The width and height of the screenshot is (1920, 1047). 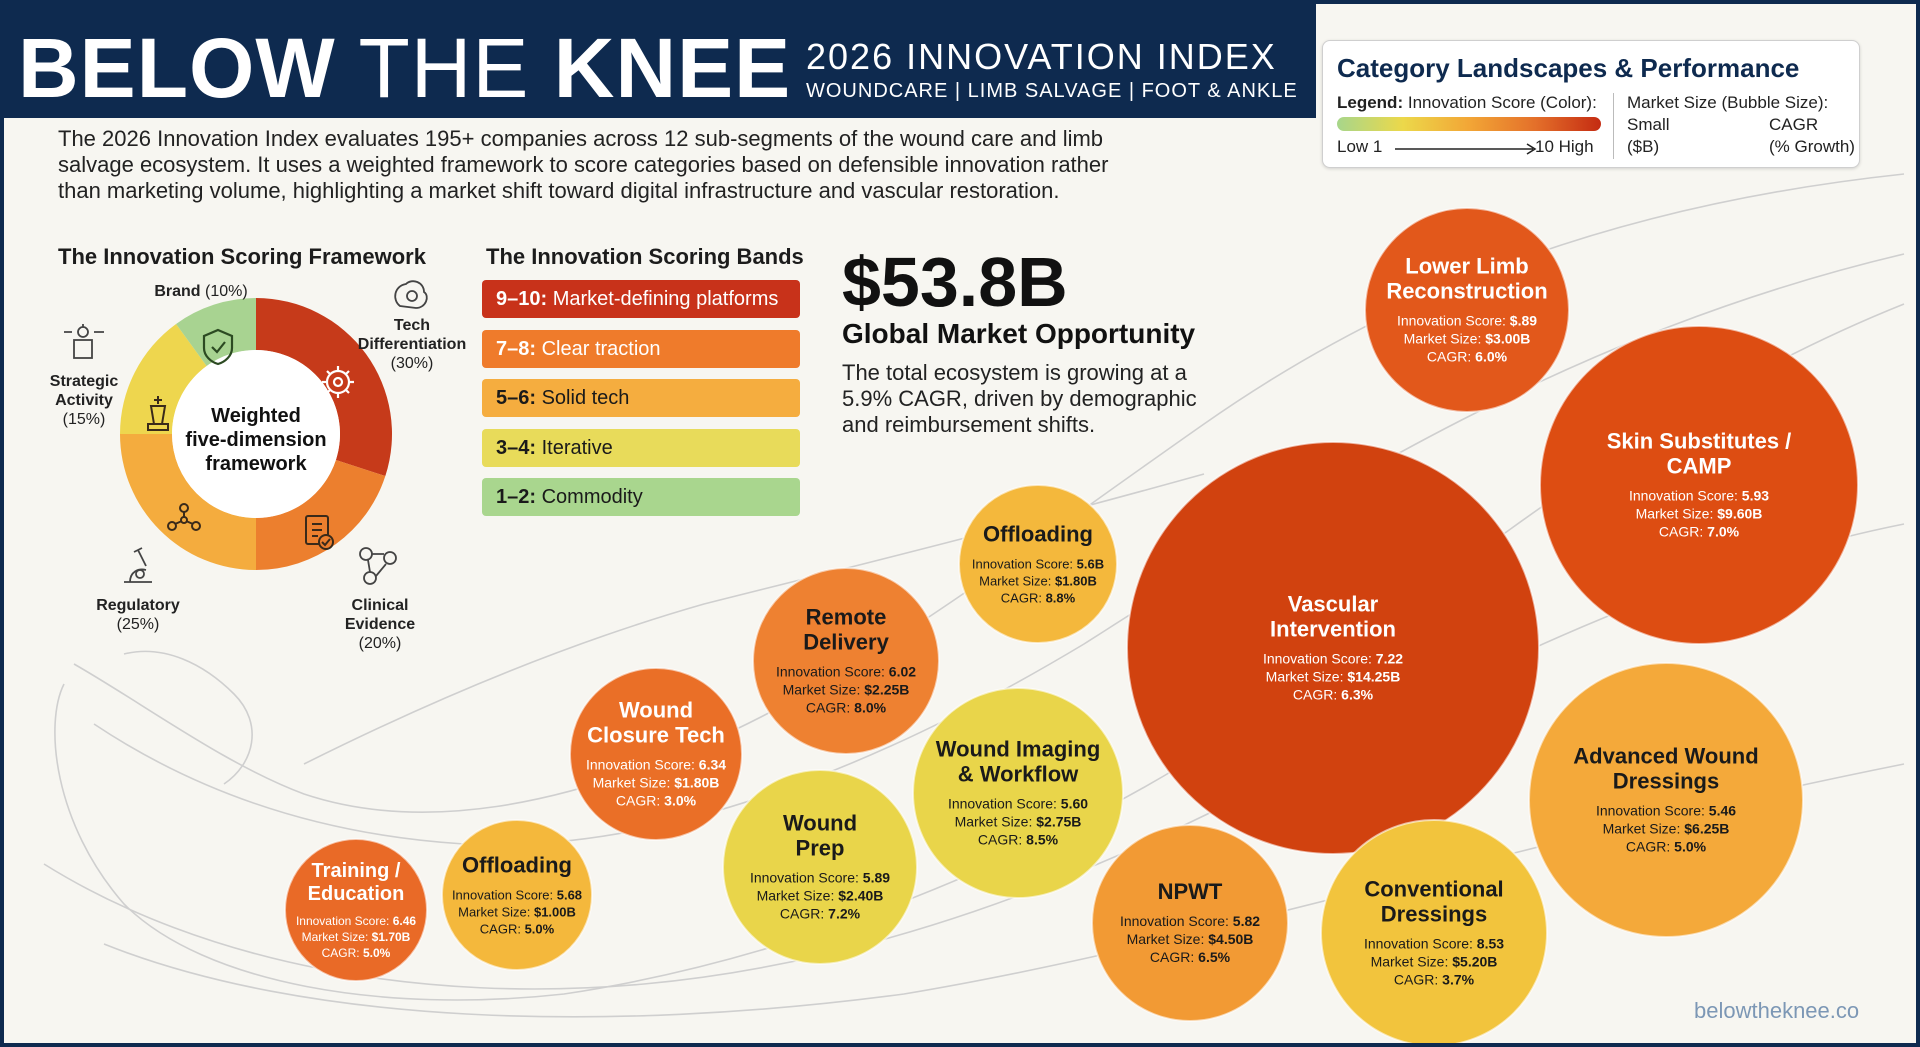 I want to click on brand-word-knee: KNEE, so click(x=672, y=68).